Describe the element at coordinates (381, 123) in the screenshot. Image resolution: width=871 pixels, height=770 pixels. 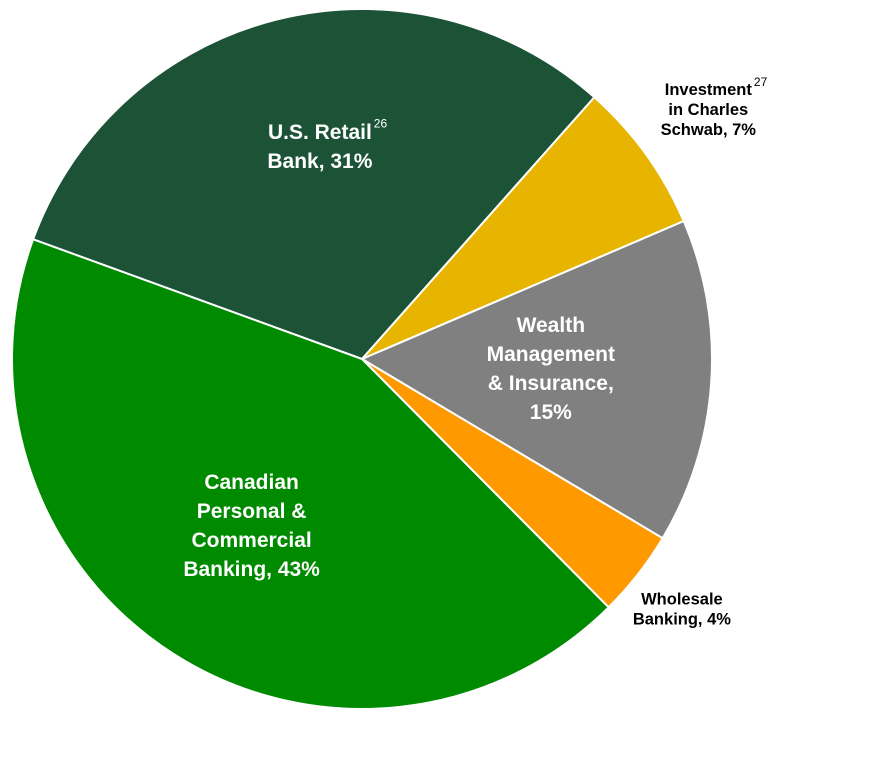
I see `footnote-marker-1: 26` at that location.